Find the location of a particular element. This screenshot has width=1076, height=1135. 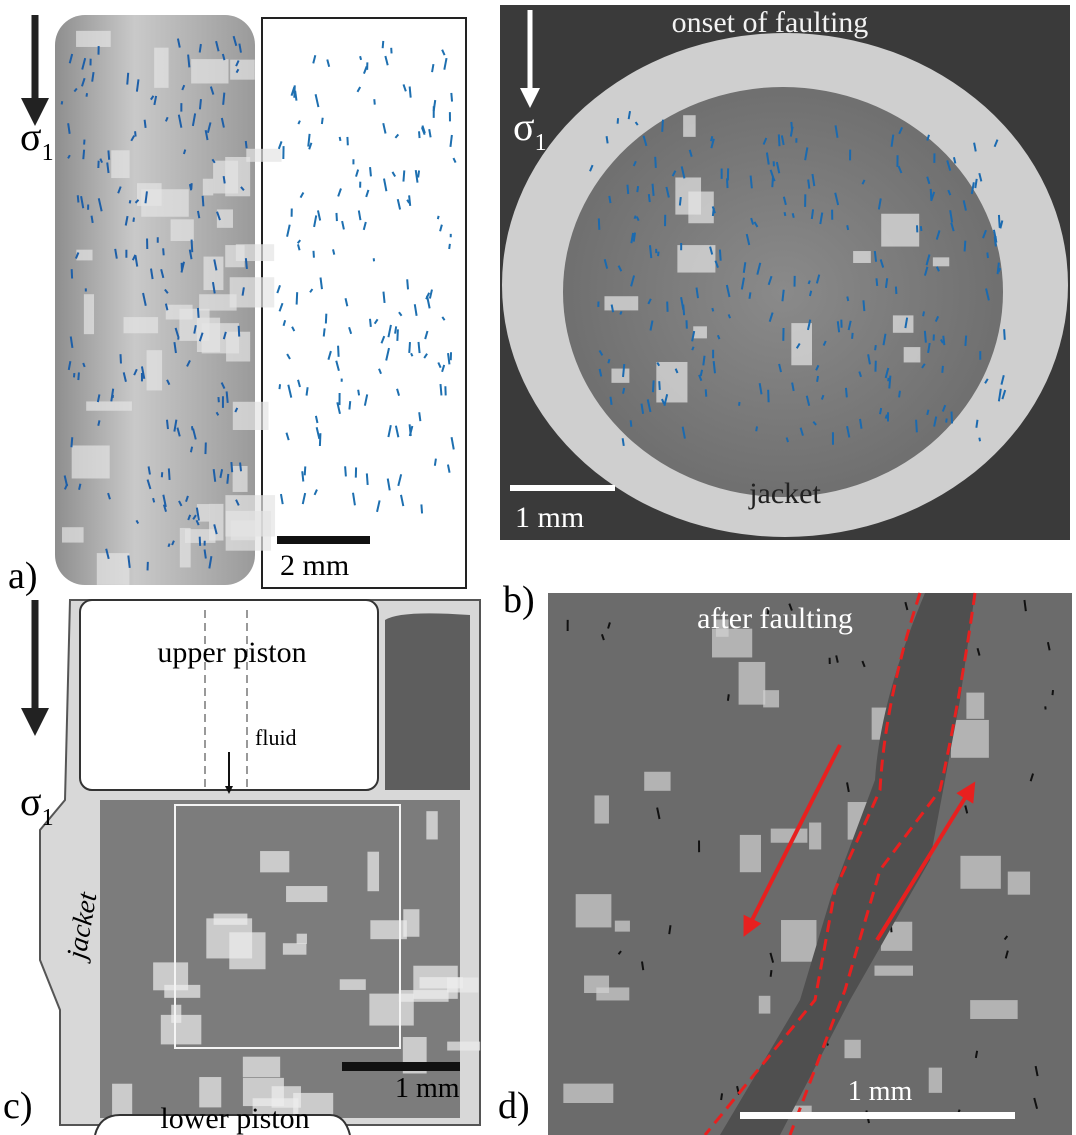

fault-zone is located at coordinates (847, 864).